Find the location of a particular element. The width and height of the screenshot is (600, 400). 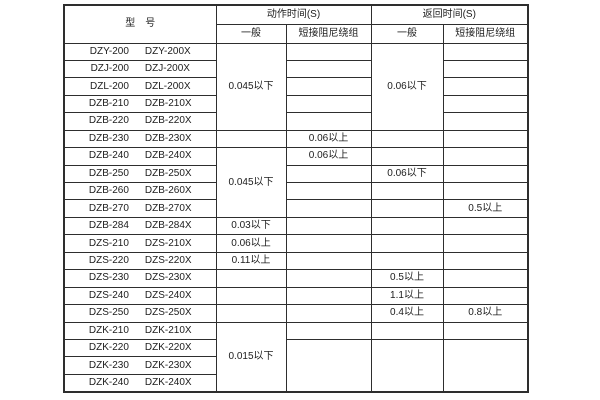

model-x-label: DZB-270X is located at coordinates (168, 208).